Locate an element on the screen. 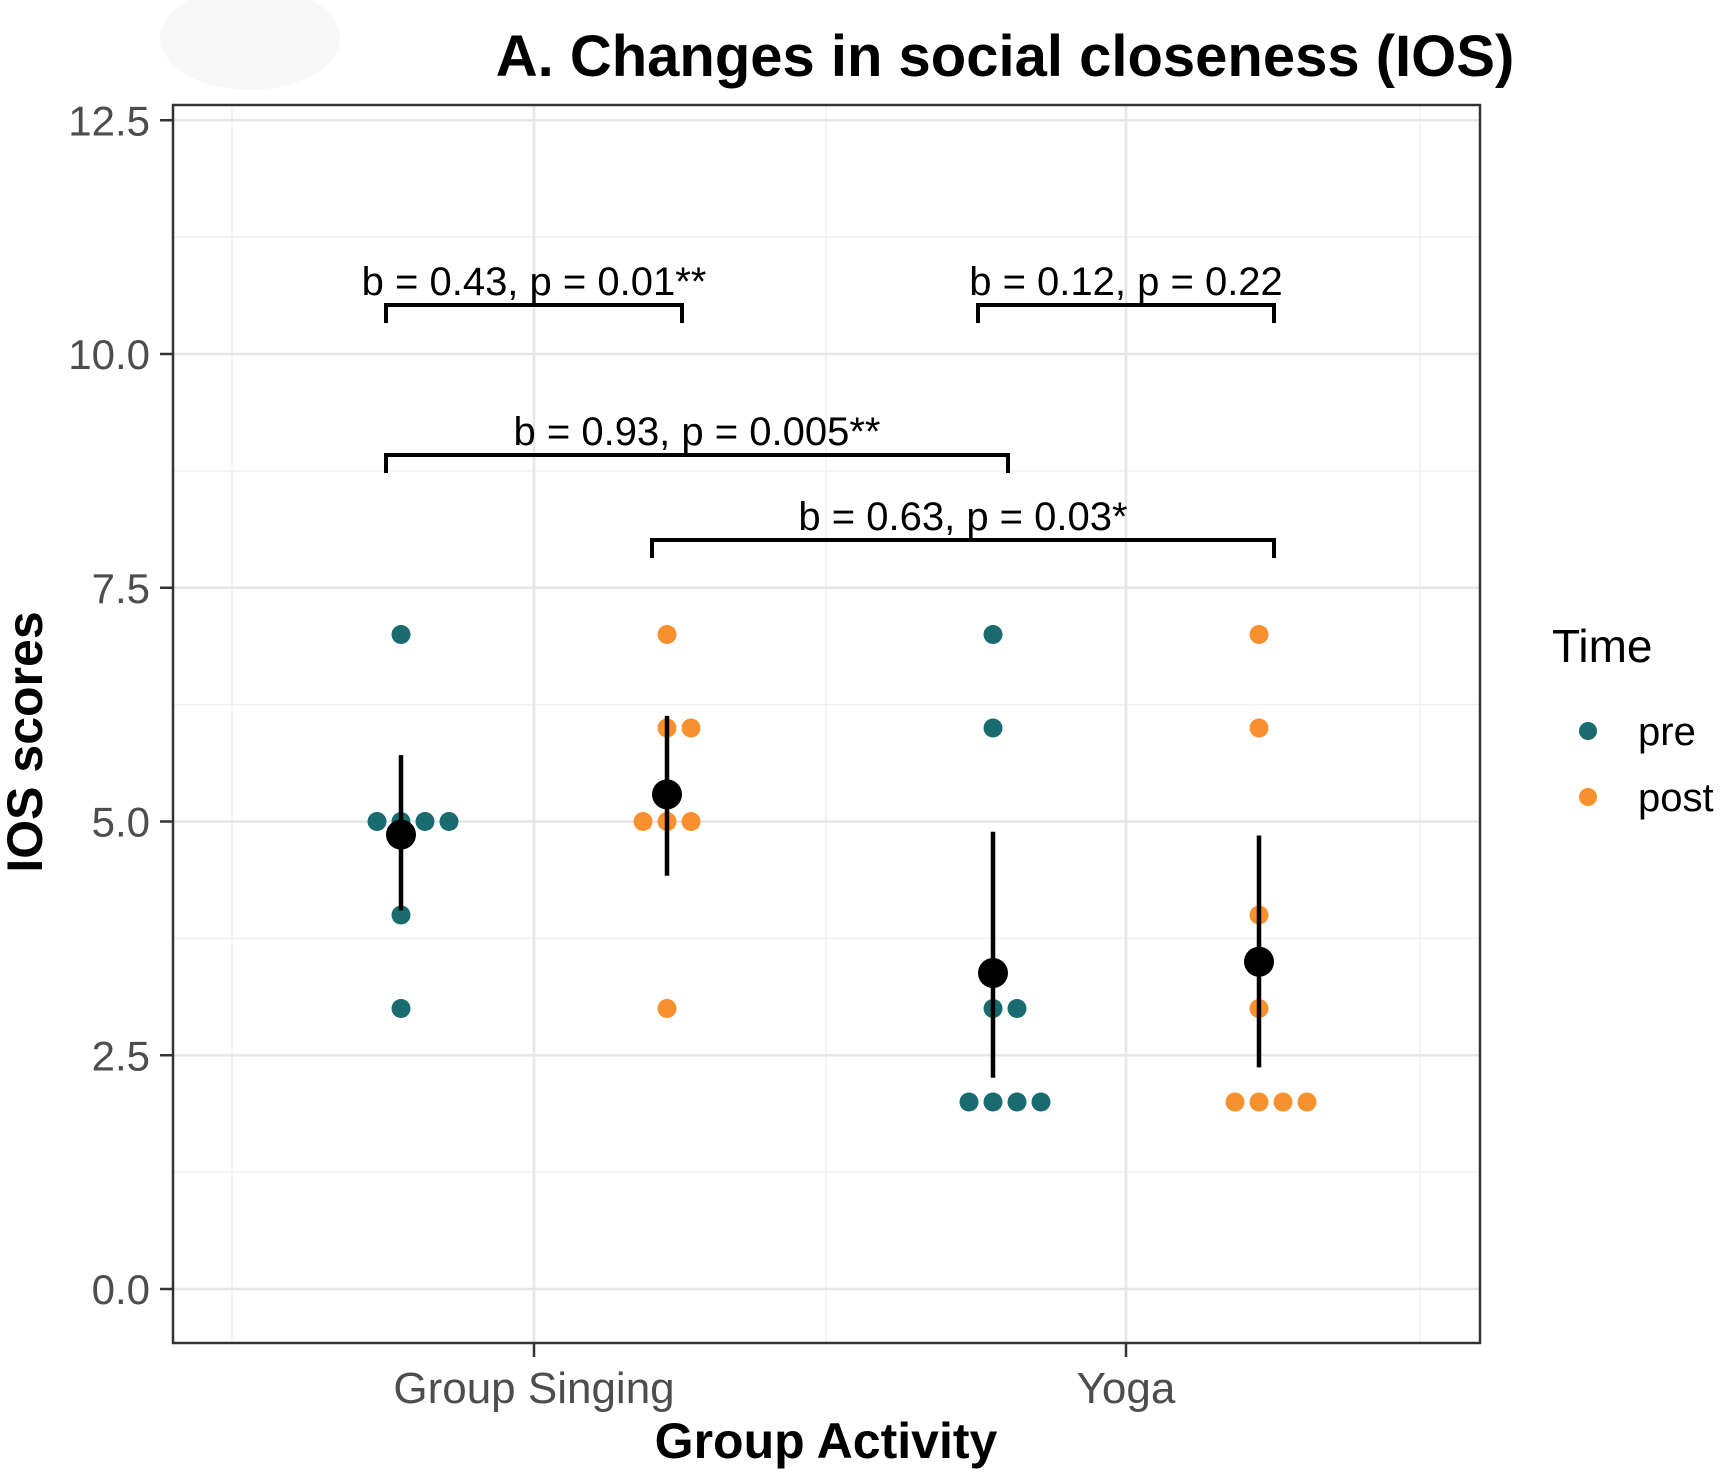  mean-and-ci-layer is located at coordinates (830, 896).